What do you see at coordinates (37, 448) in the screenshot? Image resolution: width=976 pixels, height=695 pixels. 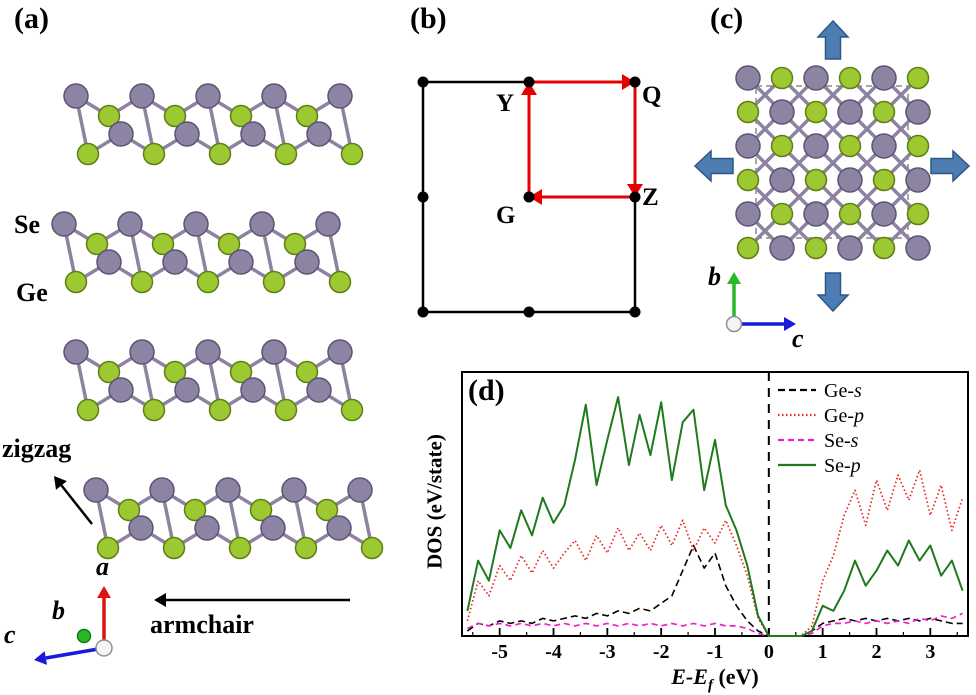 I see `zigzag-label: zigzag` at bounding box center [37, 448].